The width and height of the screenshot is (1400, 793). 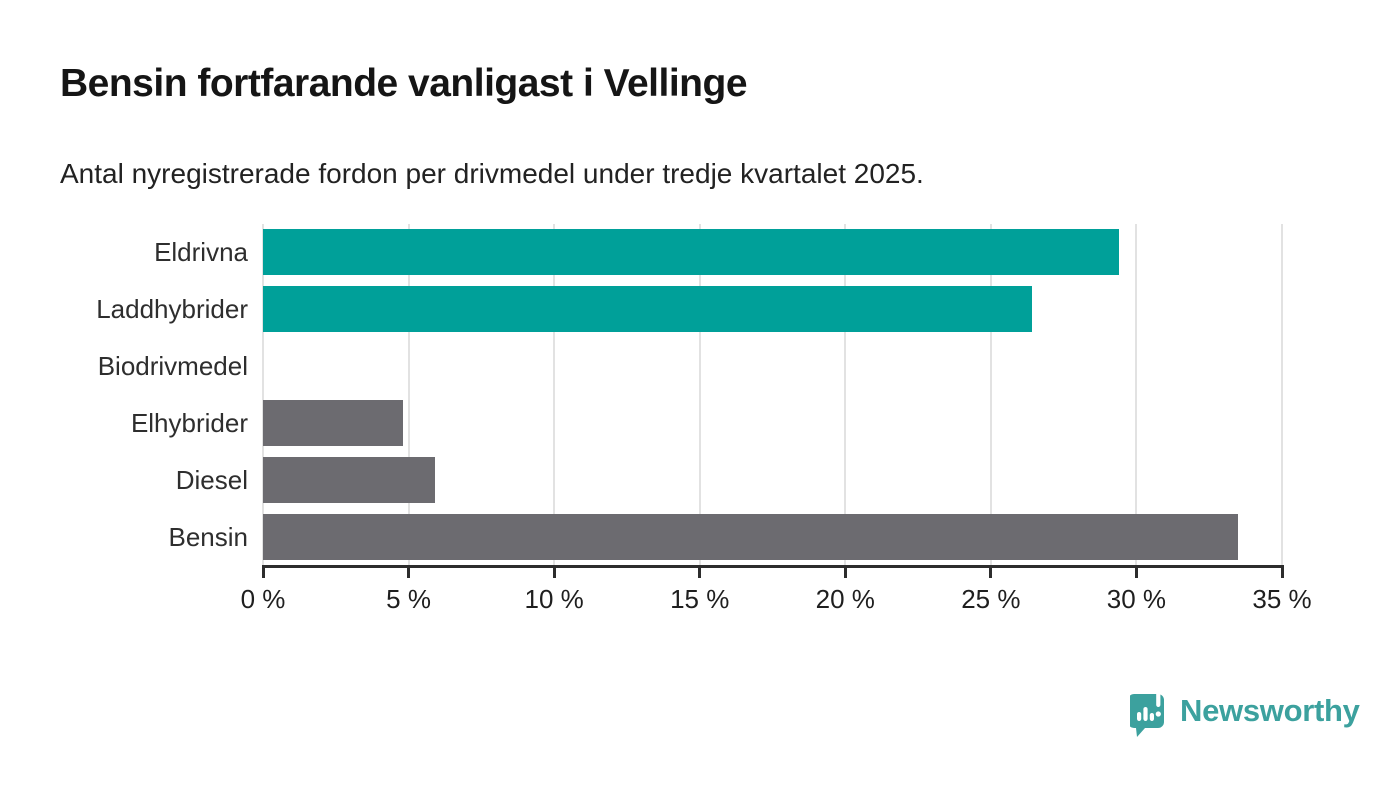 What do you see at coordinates (647, 309) in the screenshot?
I see `bar-laddhybrider` at bounding box center [647, 309].